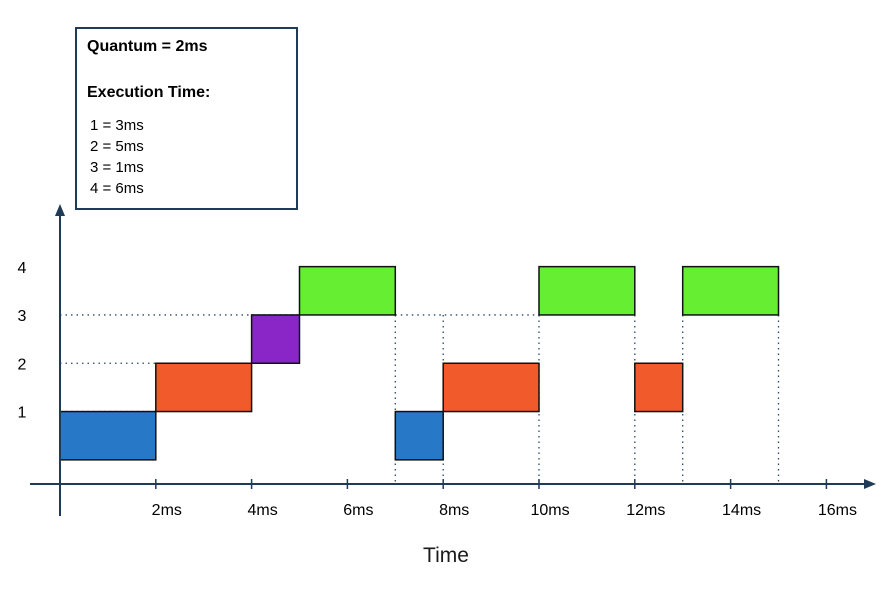 The width and height of the screenshot is (892, 590). I want to click on execution-time-item: 3 = 1ms, so click(117, 167).